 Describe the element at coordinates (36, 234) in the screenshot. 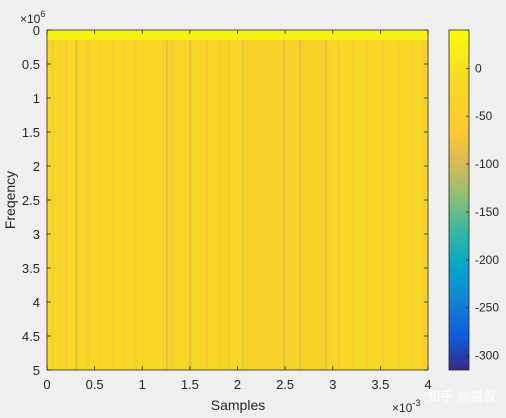

I see `y-tick-label: 3` at that location.